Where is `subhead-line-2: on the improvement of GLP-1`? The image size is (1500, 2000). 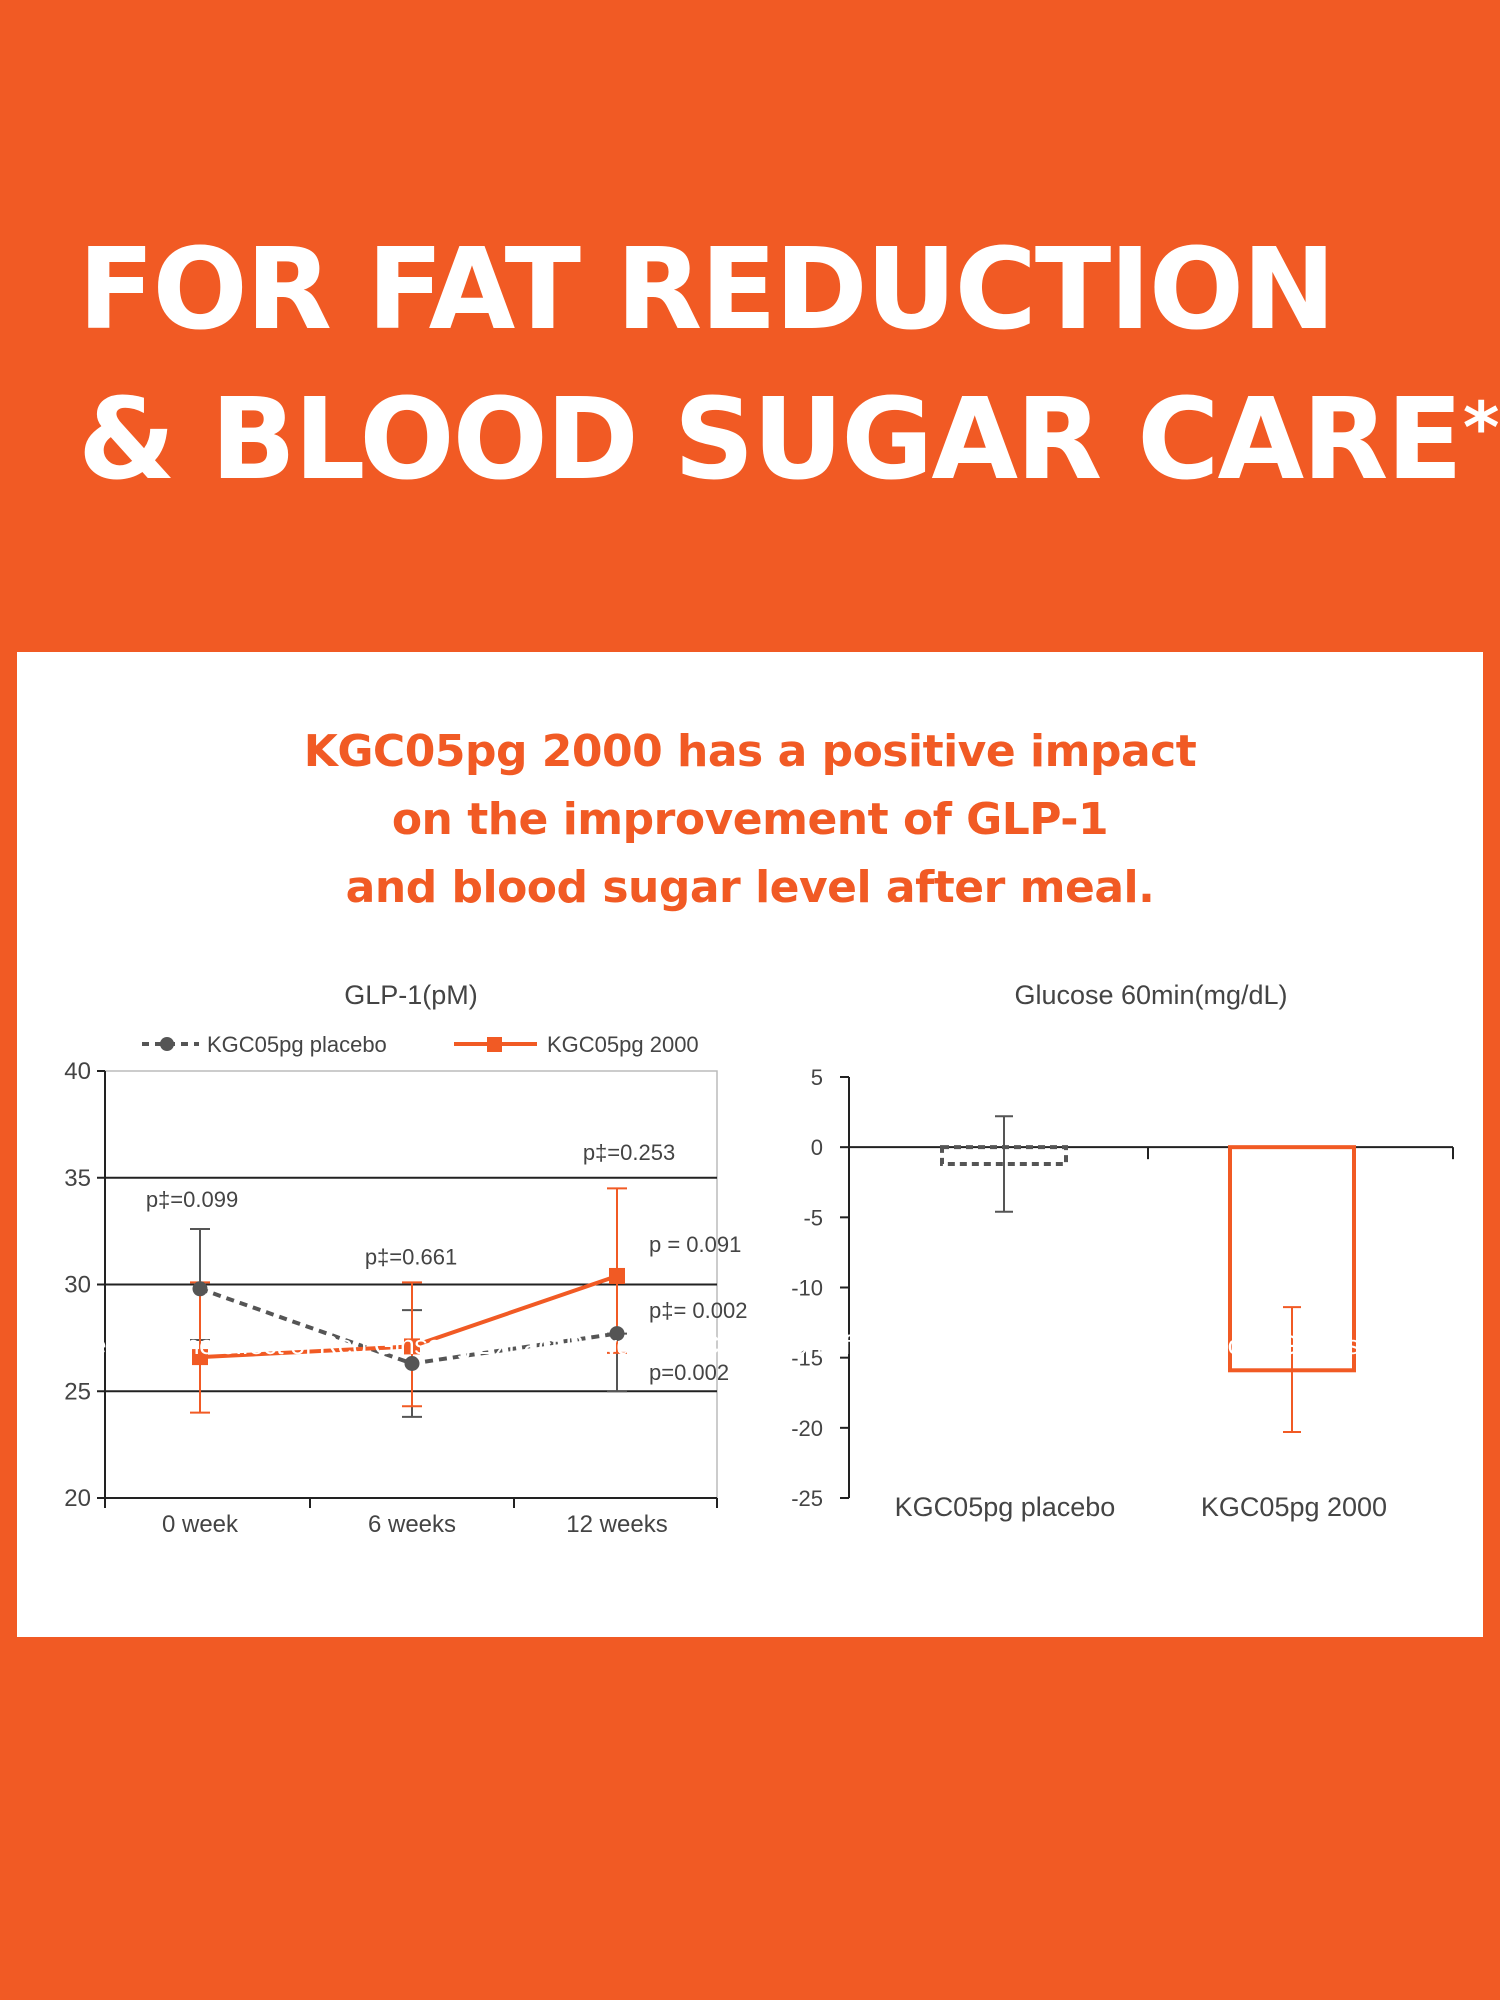 subhead-line-2: on the improvement of GLP-1 is located at coordinates (750, 819).